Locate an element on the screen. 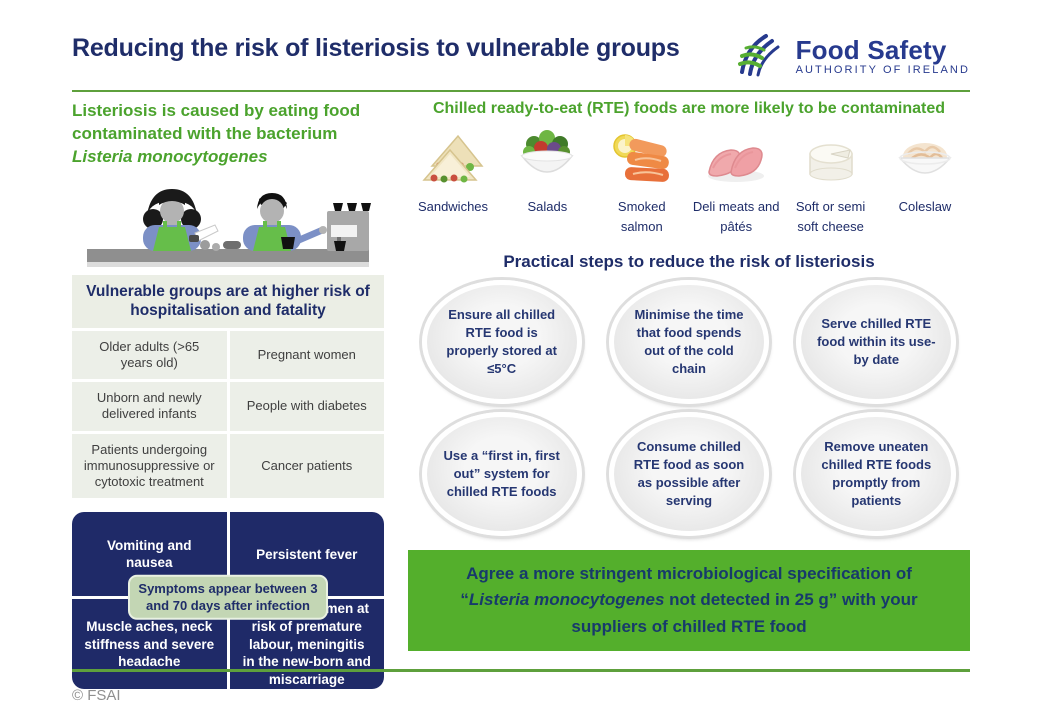  food-label: Deli meats and pâtés is located at coordinates (736, 216).